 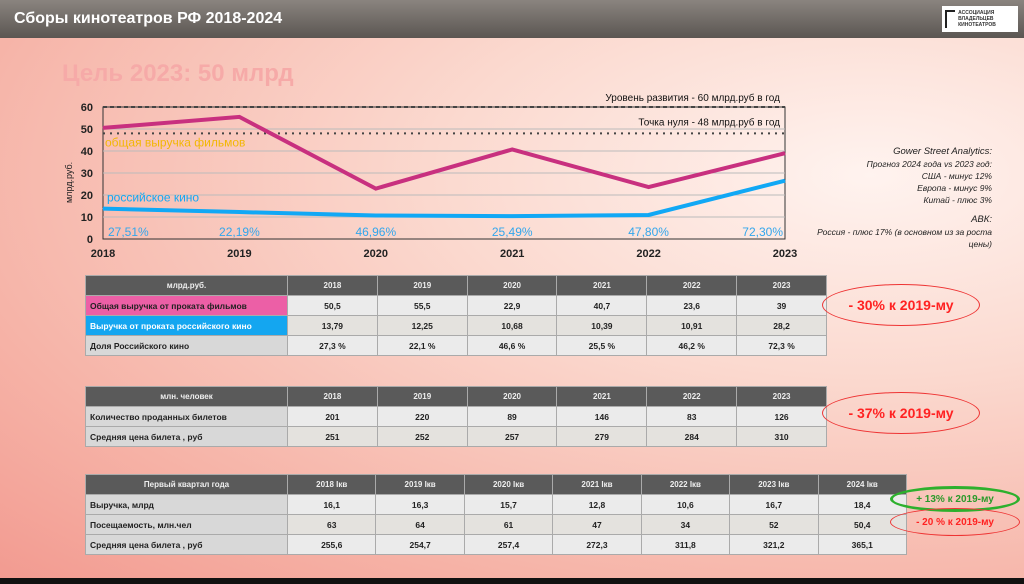 I want to click on callout-q1-attendance: - 20 % к 2019-му, so click(x=955, y=522).